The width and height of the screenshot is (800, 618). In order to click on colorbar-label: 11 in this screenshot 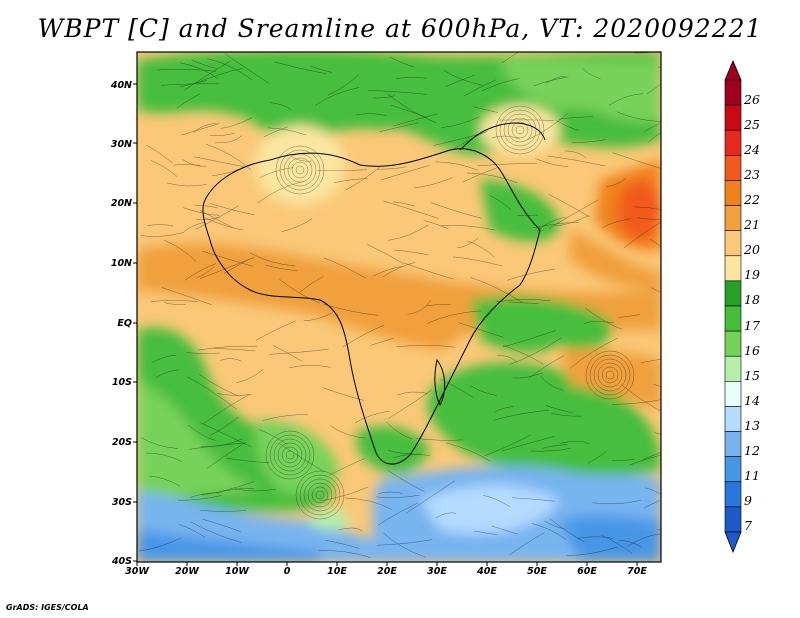, I will do `click(752, 476)`.